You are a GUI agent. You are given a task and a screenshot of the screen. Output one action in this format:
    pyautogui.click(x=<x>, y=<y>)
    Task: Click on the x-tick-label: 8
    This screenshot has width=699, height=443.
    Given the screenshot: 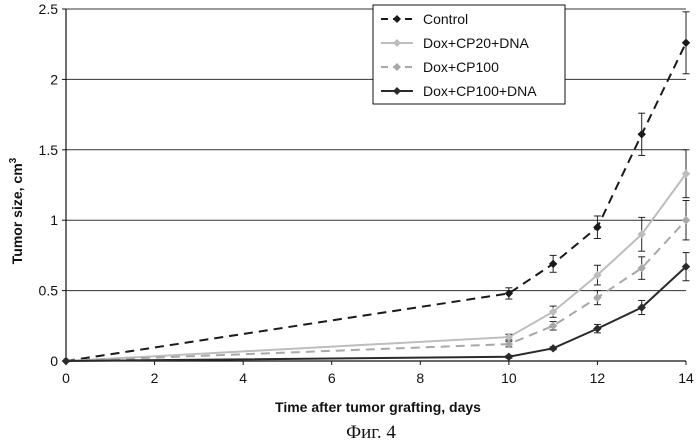 What is the action you would take?
    pyautogui.click(x=420, y=378)
    